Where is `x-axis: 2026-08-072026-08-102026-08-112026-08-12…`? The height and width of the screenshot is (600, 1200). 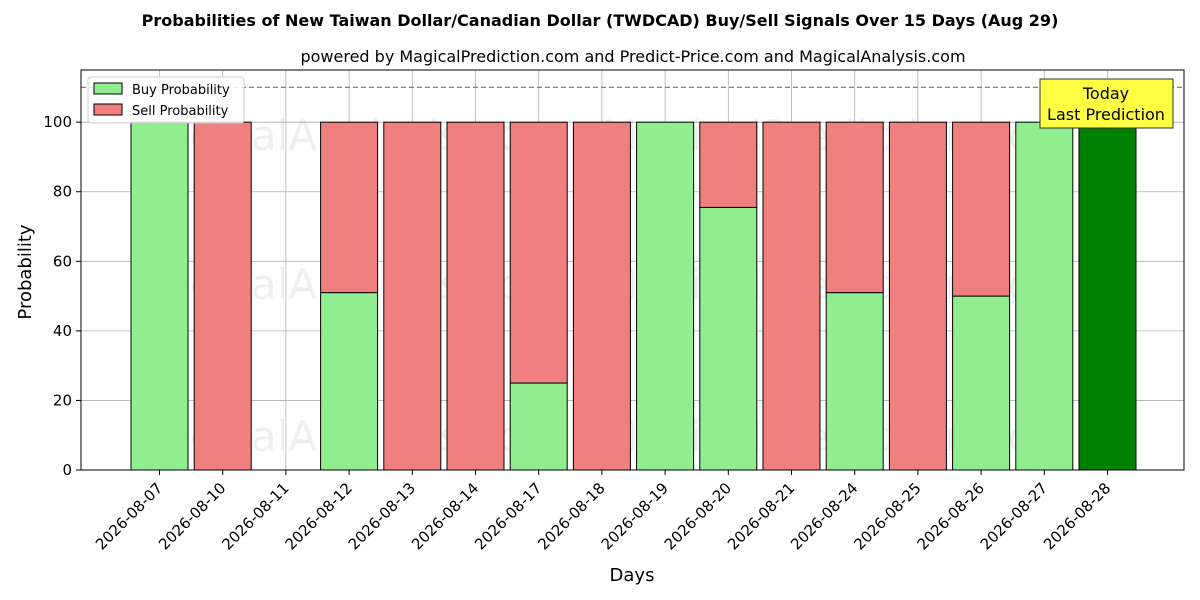
x-axis: 2026-08-072026-08-102026-08-112026-08-12… is located at coordinates (603, 511).